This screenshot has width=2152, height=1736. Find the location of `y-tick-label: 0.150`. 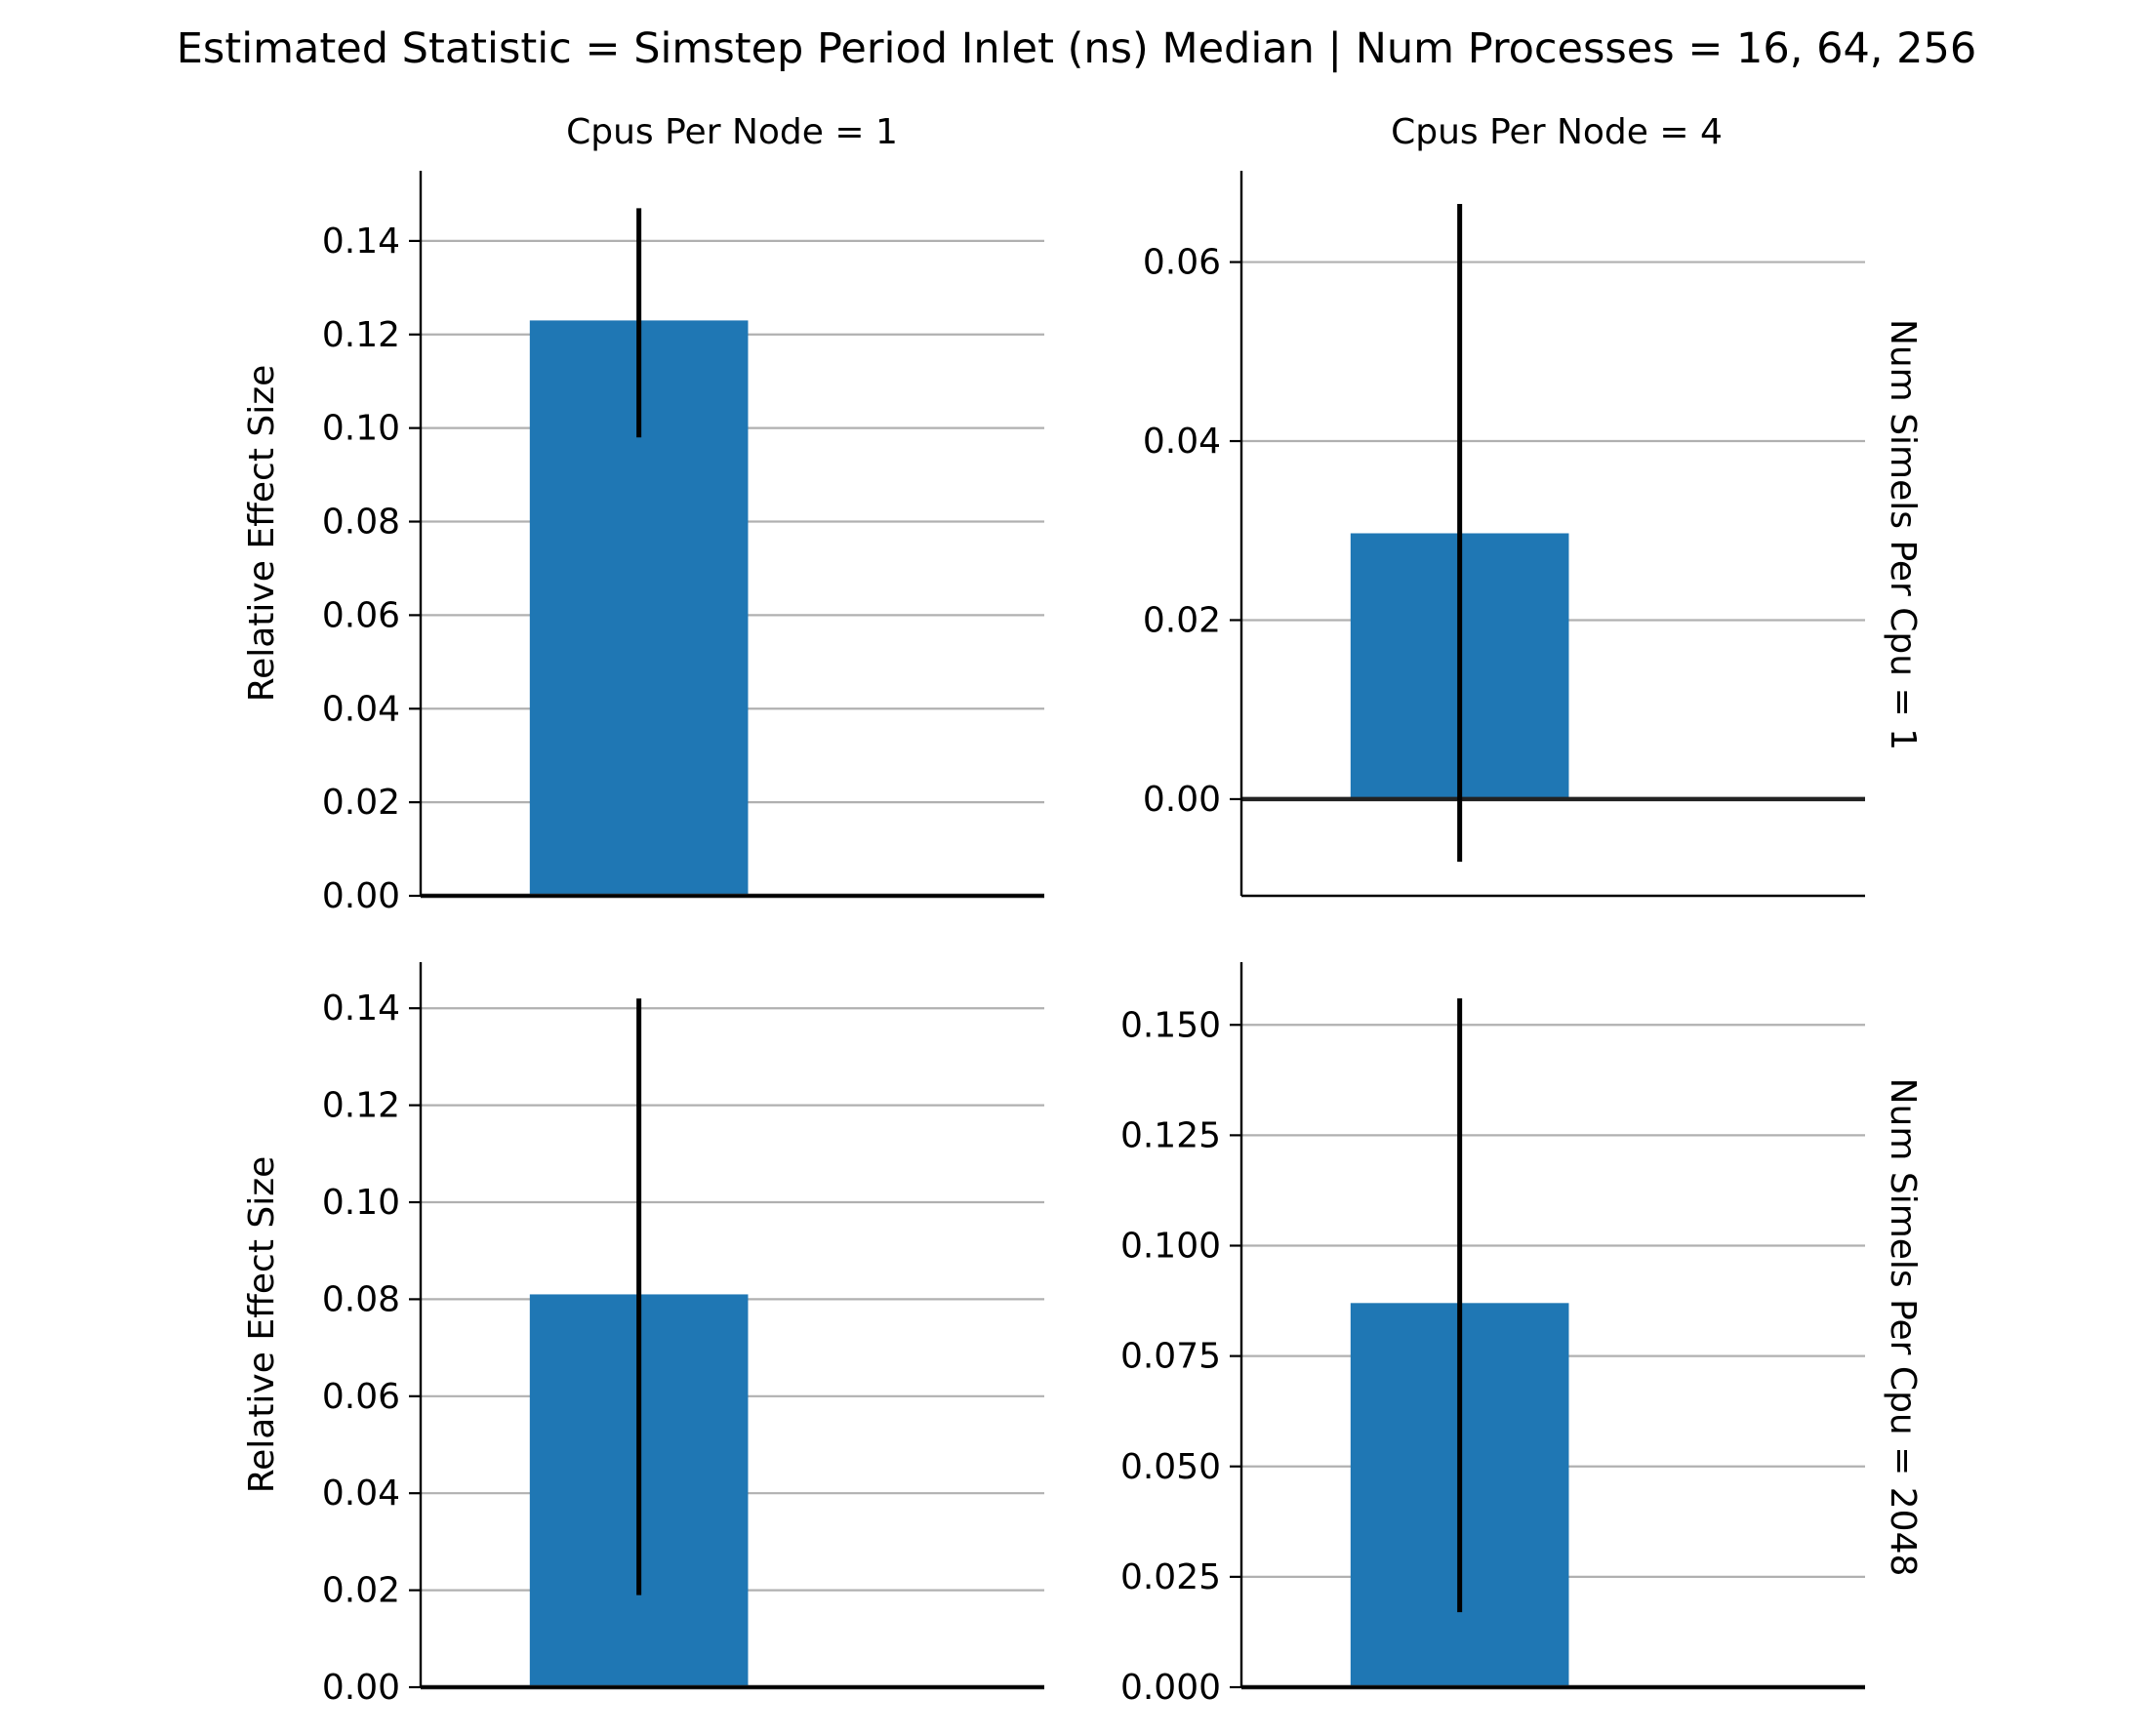

y-tick-label: 0.150 is located at coordinates (1170, 1025).